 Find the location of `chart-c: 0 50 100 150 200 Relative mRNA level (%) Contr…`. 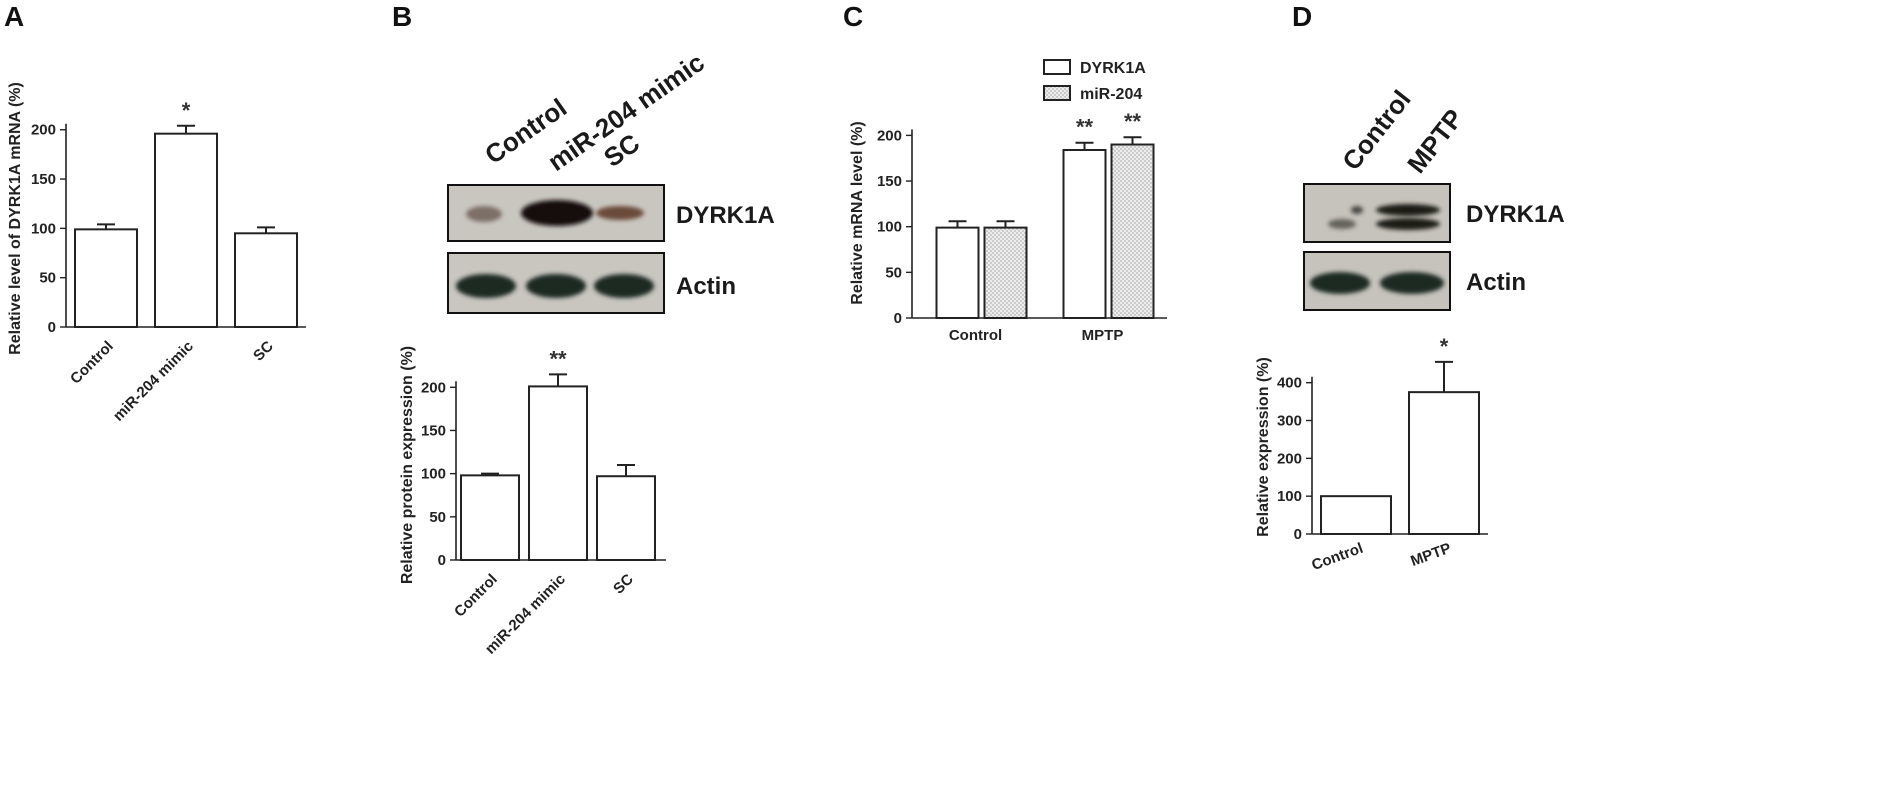

chart-c: 0 50 100 150 200 Relative mRNA level (%) Contr… is located at coordinates (1008, 201).